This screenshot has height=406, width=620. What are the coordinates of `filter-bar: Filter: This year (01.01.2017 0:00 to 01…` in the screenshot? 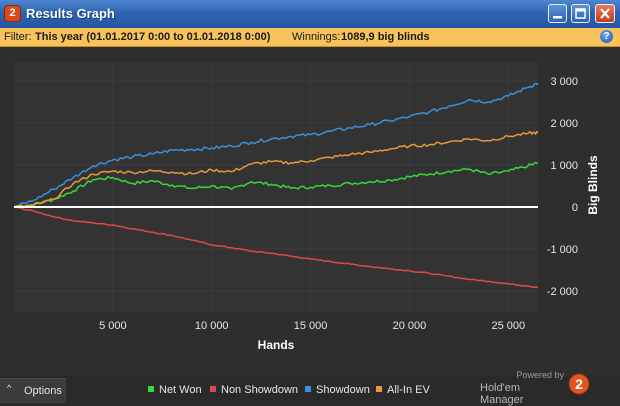 It's located at (310, 37).